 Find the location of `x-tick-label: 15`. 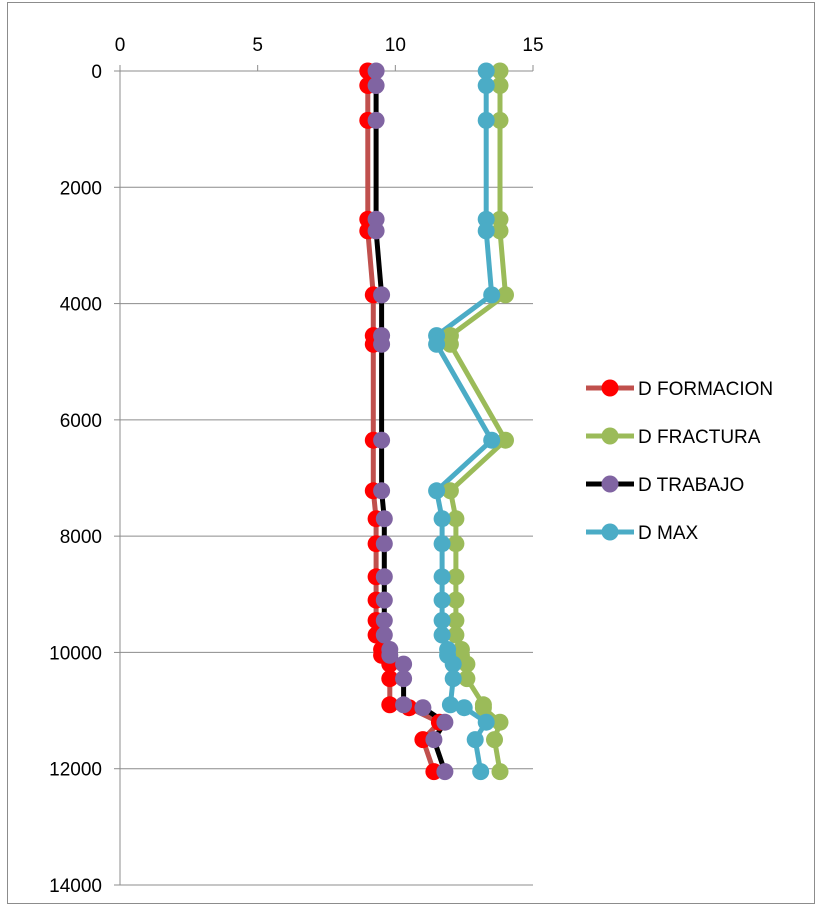

x-tick-label: 15 is located at coordinates (532, 45).